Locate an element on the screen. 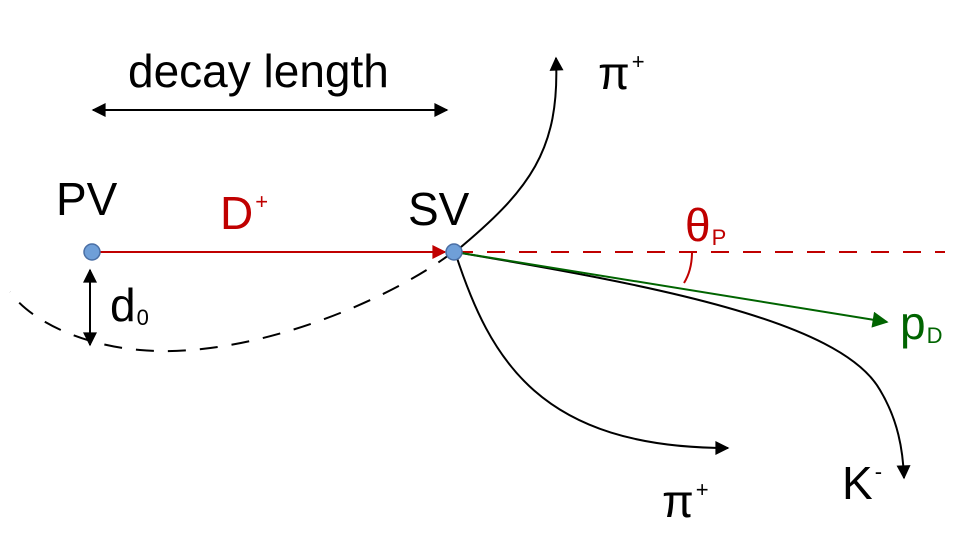  pi-plus-top-label: π+ is located at coordinates (621, 73).